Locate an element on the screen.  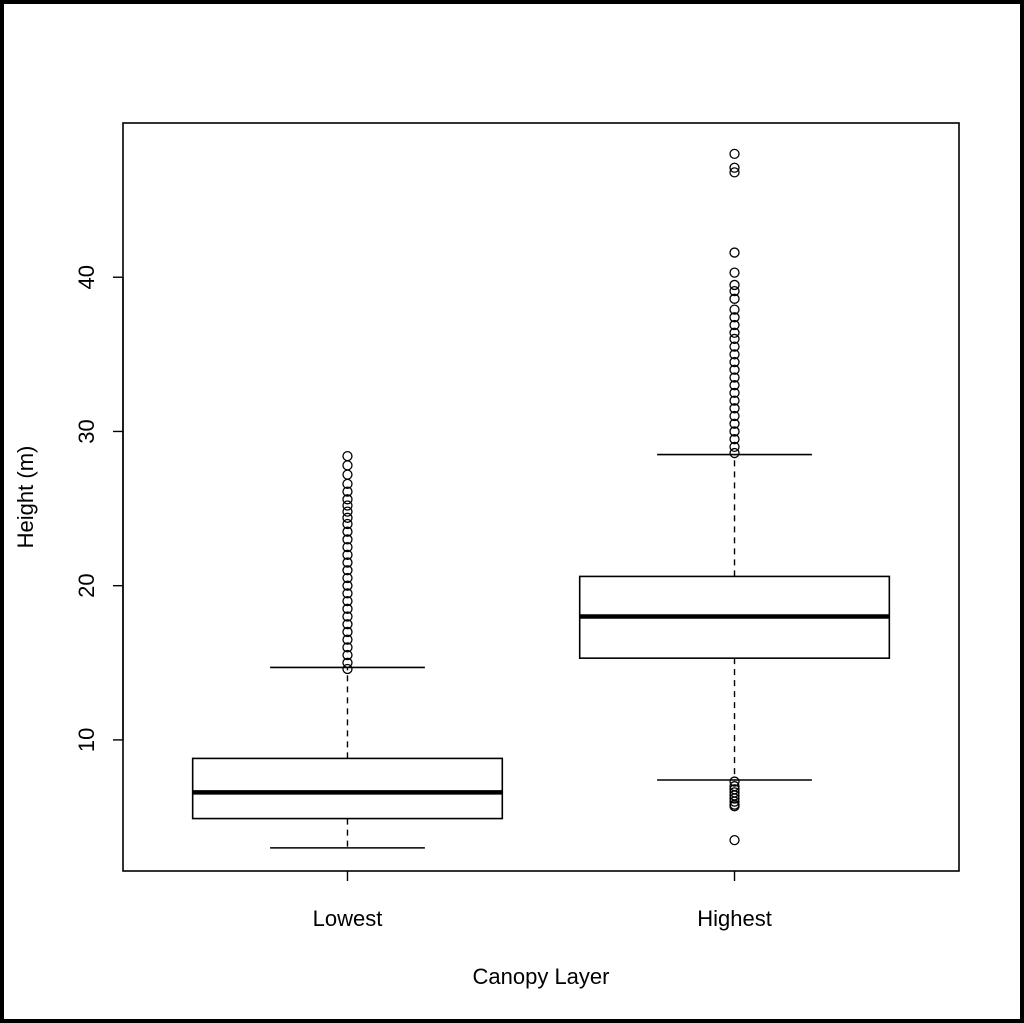
x-tick-label: Lowest is located at coordinates (348, 918).